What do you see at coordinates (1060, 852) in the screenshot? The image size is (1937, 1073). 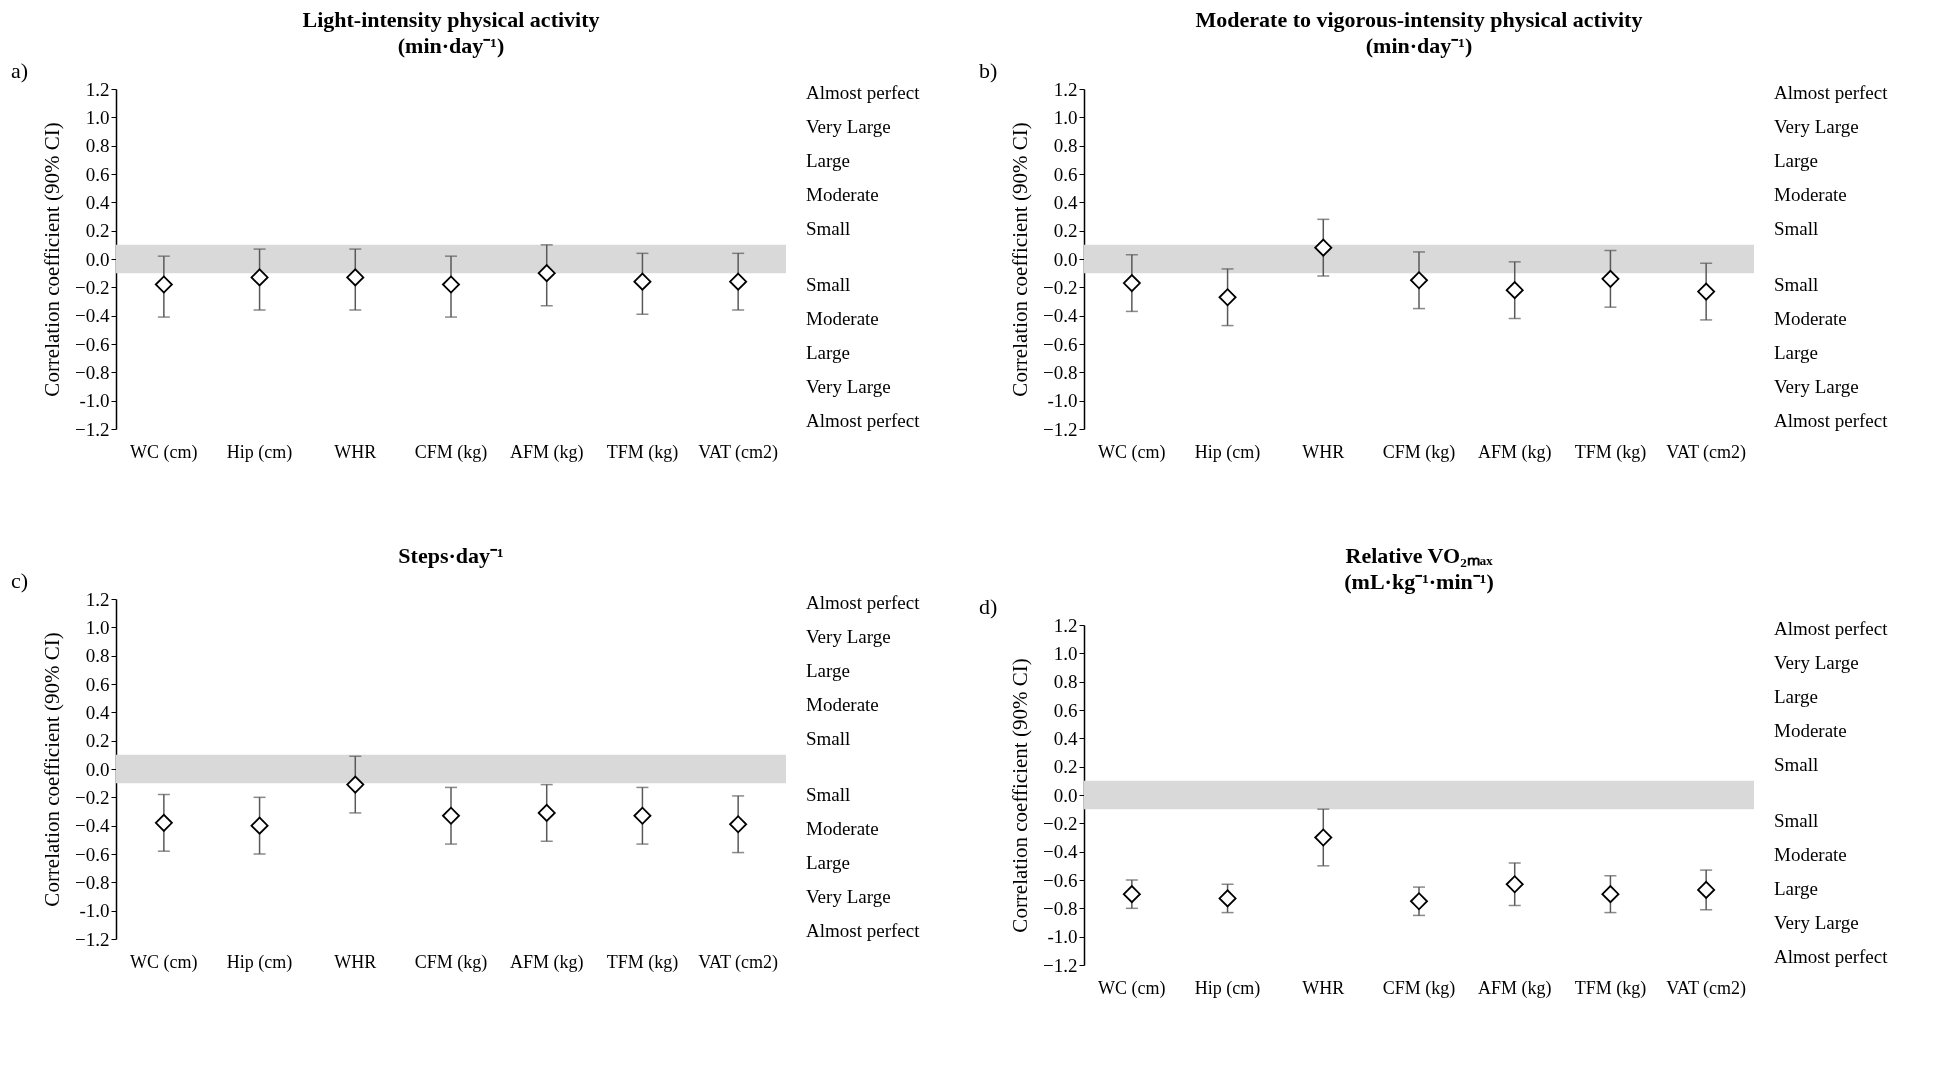 I see `y-tick-label: −0.4` at bounding box center [1060, 852].